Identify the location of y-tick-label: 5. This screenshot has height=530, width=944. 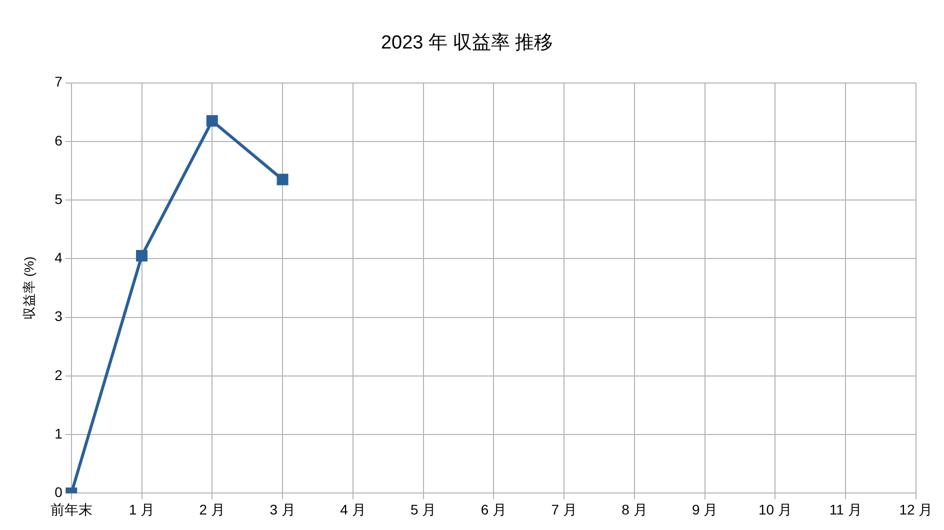
(58, 198).